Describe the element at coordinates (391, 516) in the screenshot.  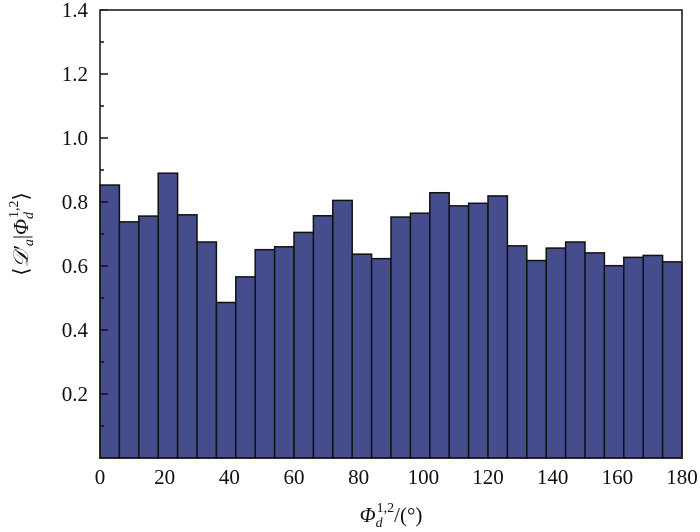
I see `x-axis-label: Φd1,2/(°)` at that location.